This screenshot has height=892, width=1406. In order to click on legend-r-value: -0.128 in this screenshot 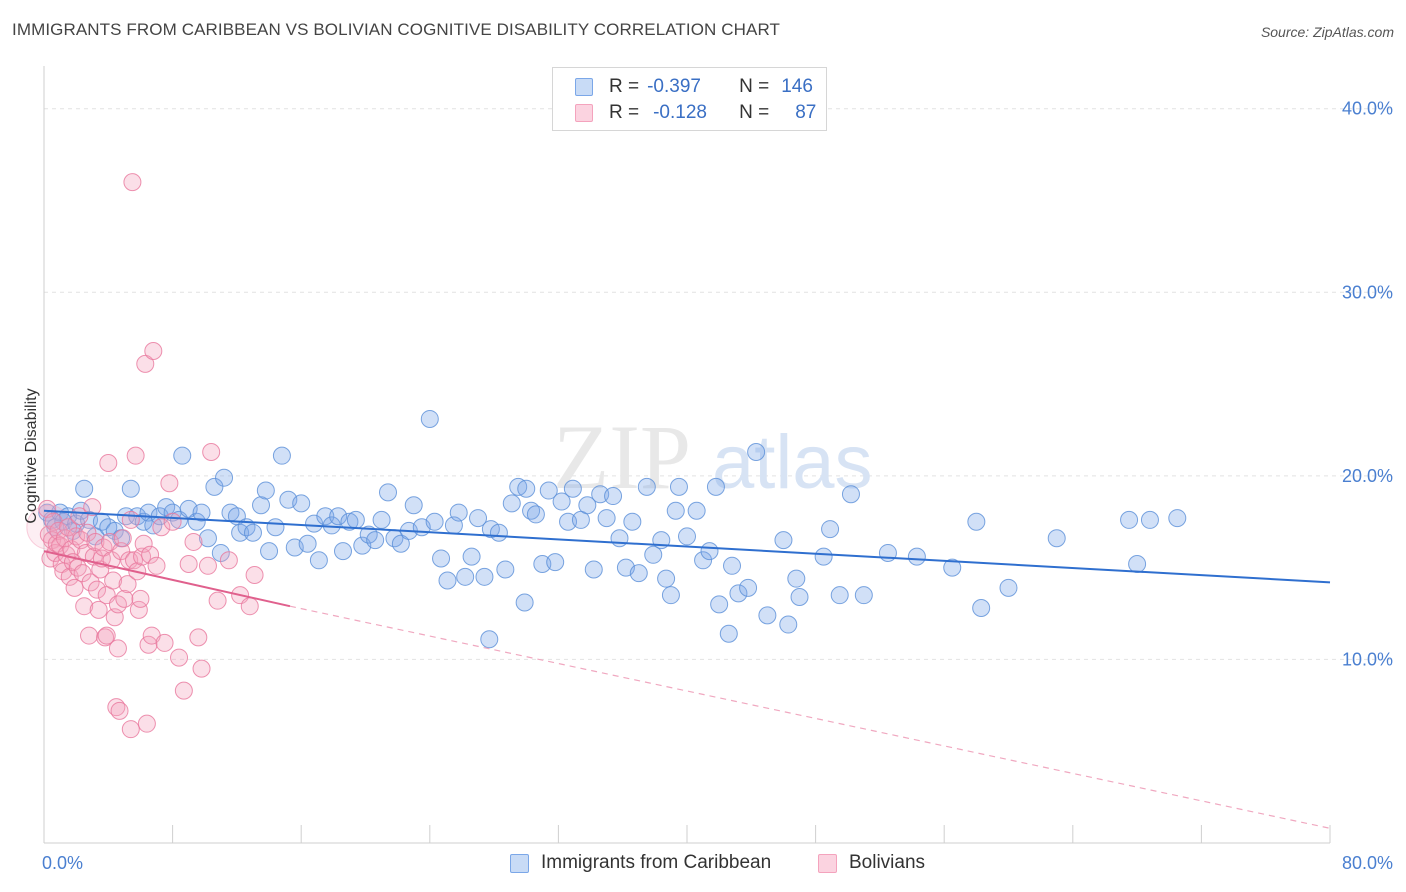, I will do `click(680, 112)`.